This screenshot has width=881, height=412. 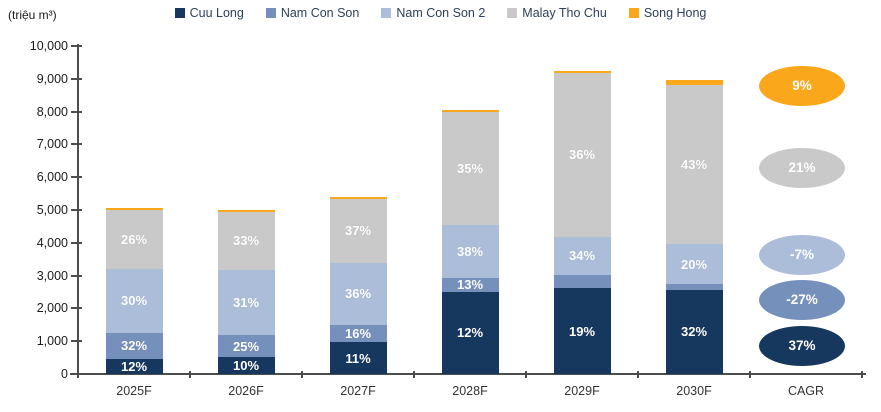 I want to click on bar-segment: 13%, so click(x=470, y=285).